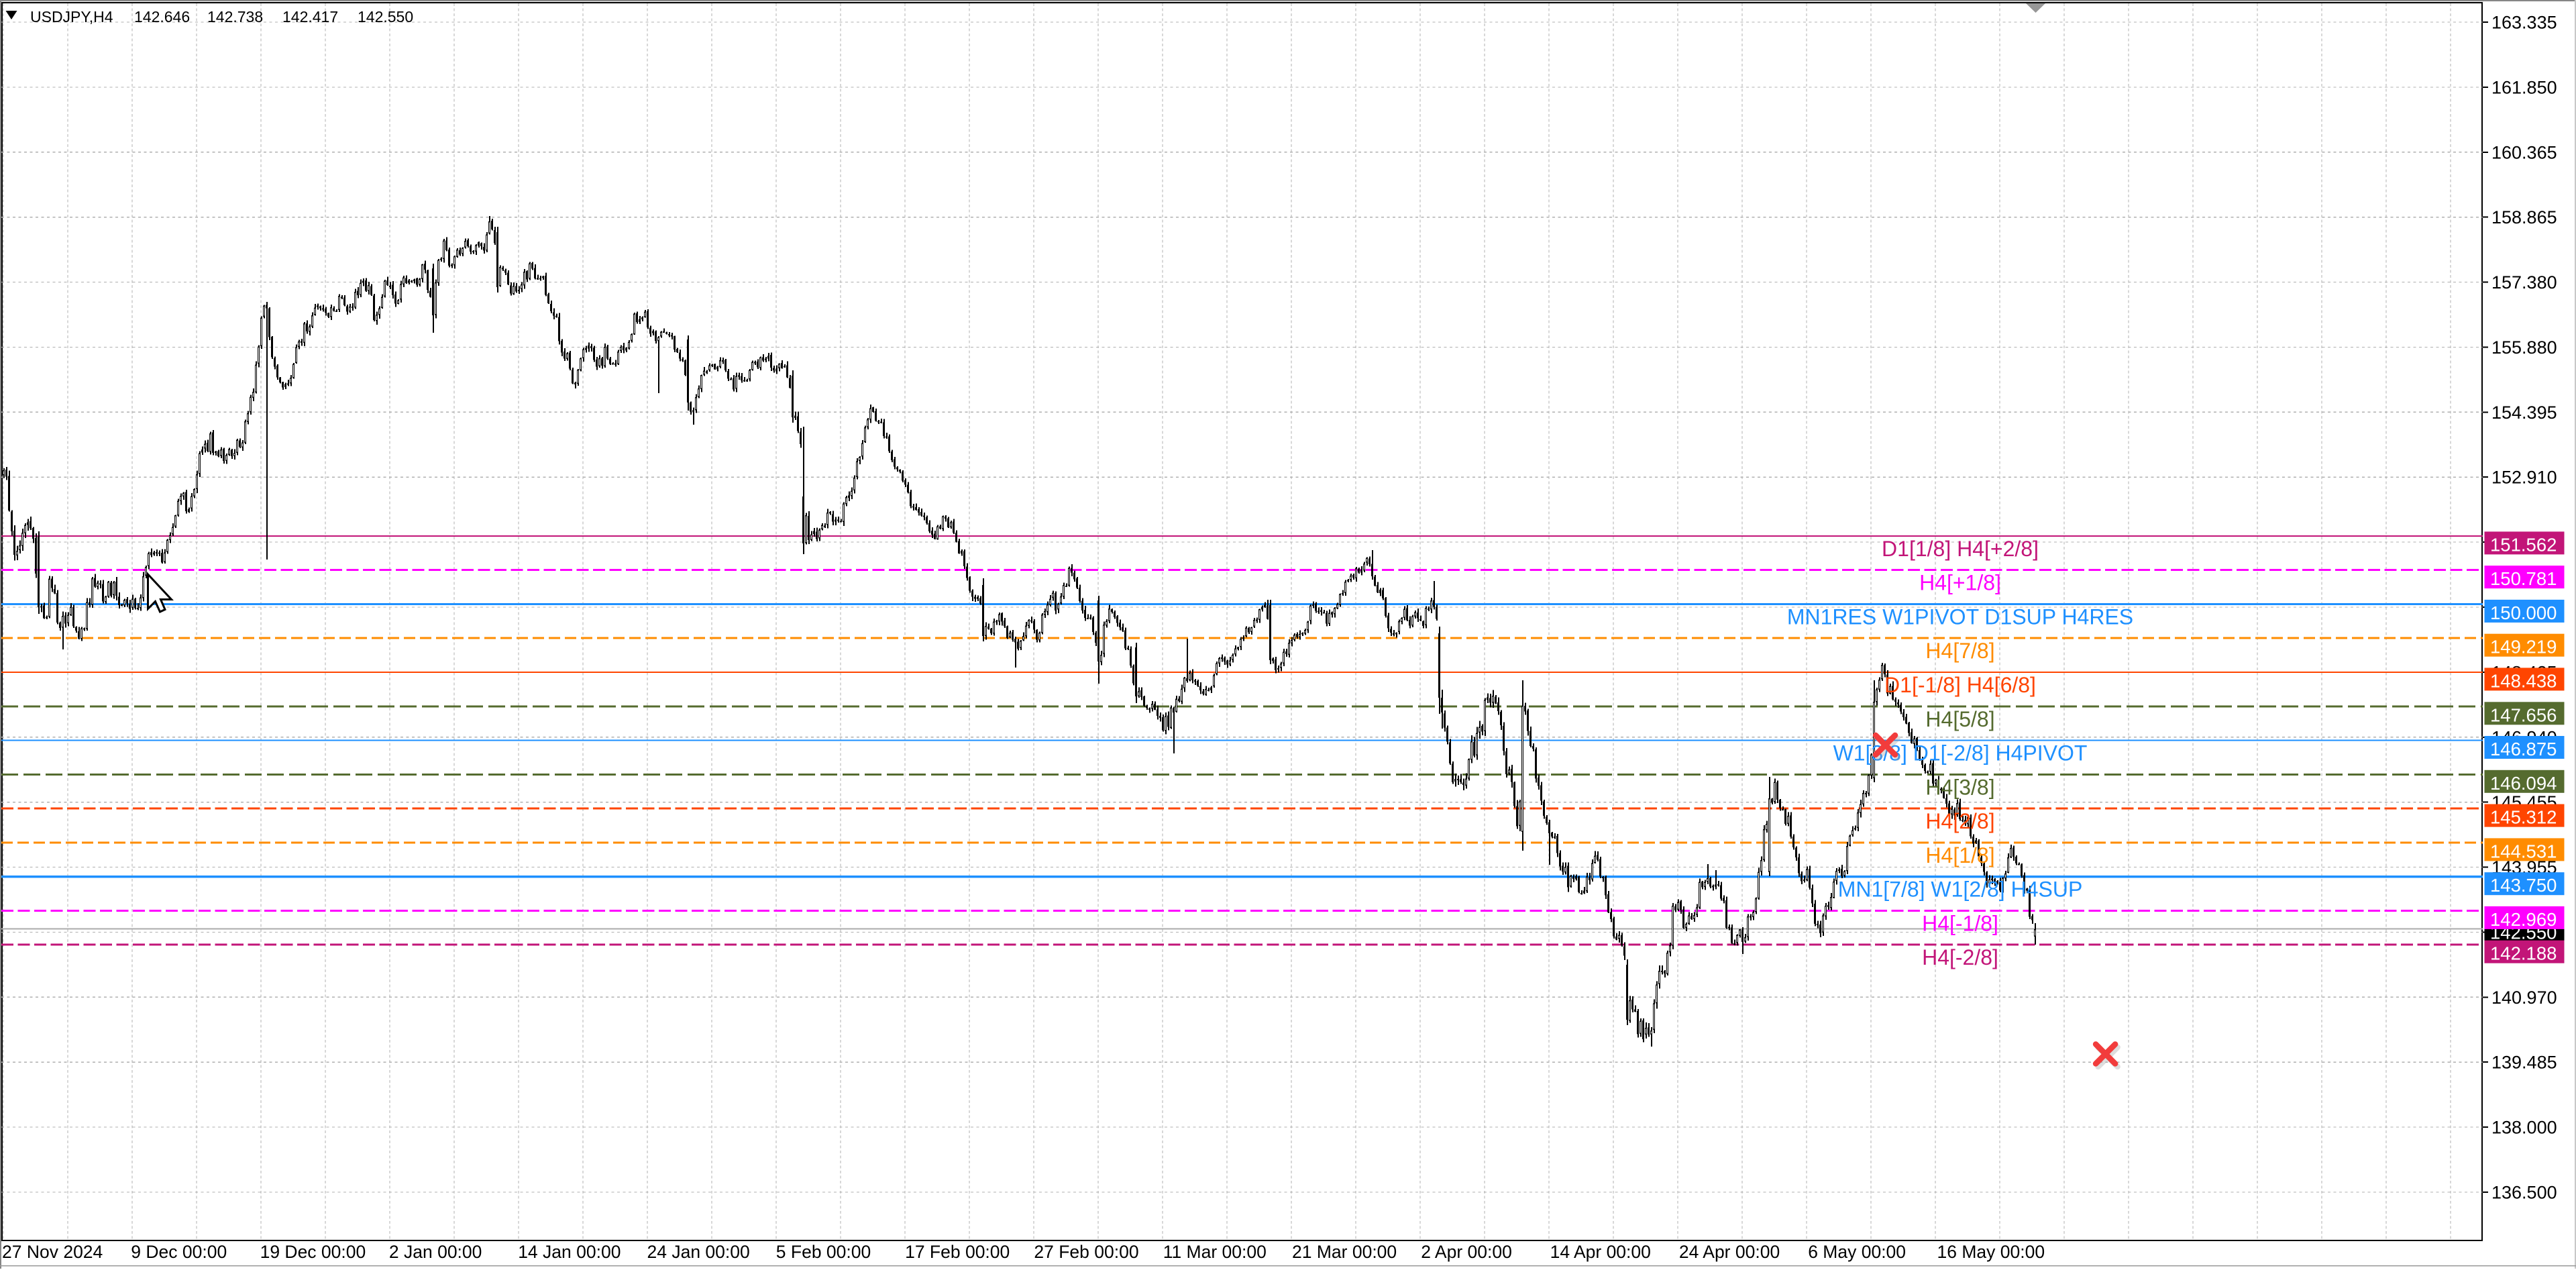  I want to click on svg-text: 142.417, so click(310, 16).